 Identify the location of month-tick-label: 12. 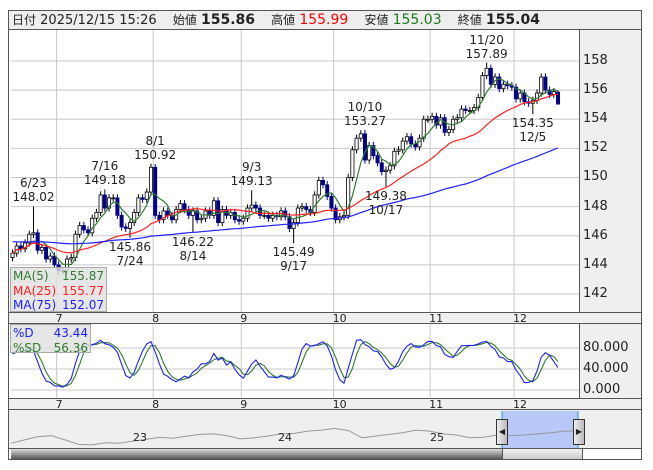
(520, 318).